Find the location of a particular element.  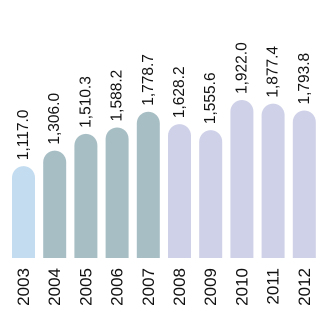

bar-2007 is located at coordinates (148, 184).